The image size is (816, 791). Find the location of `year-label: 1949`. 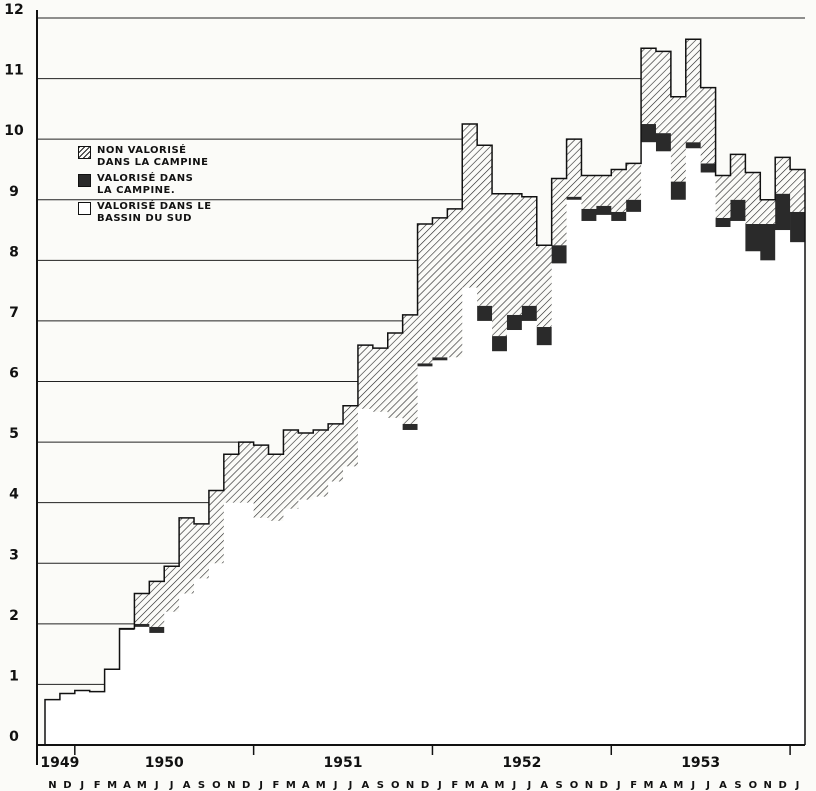

year-label: 1949 is located at coordinates (59, 763).